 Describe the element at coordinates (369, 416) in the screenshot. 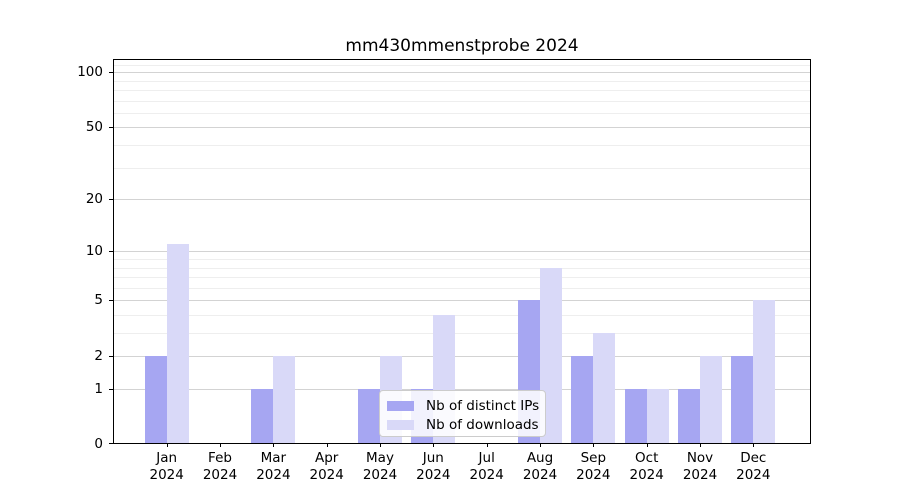

I see `bar-may-distinct-ips` at that location.